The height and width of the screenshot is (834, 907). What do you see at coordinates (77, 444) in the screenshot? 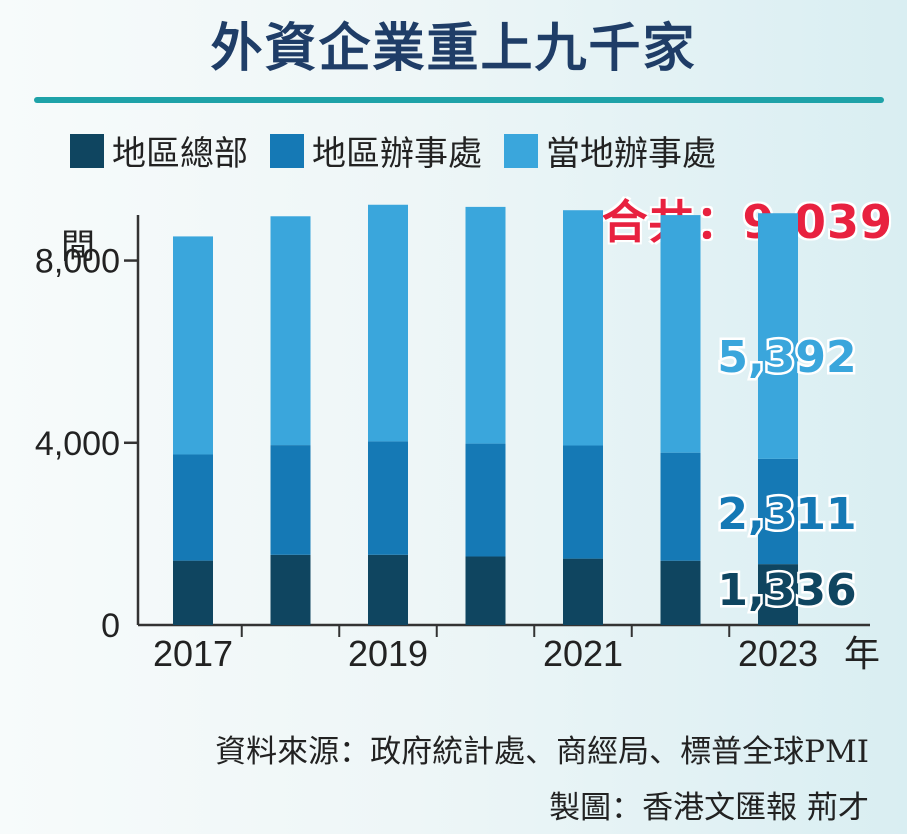
I see `y-tick-label: 4,000` at bounding box center [77, 444].